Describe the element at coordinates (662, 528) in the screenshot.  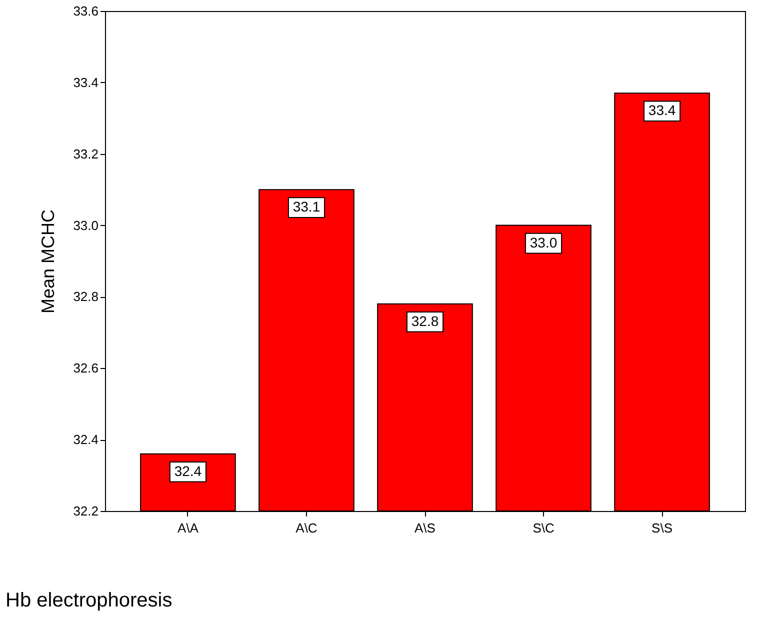
I see `x-tick-label: S\S` at that location.